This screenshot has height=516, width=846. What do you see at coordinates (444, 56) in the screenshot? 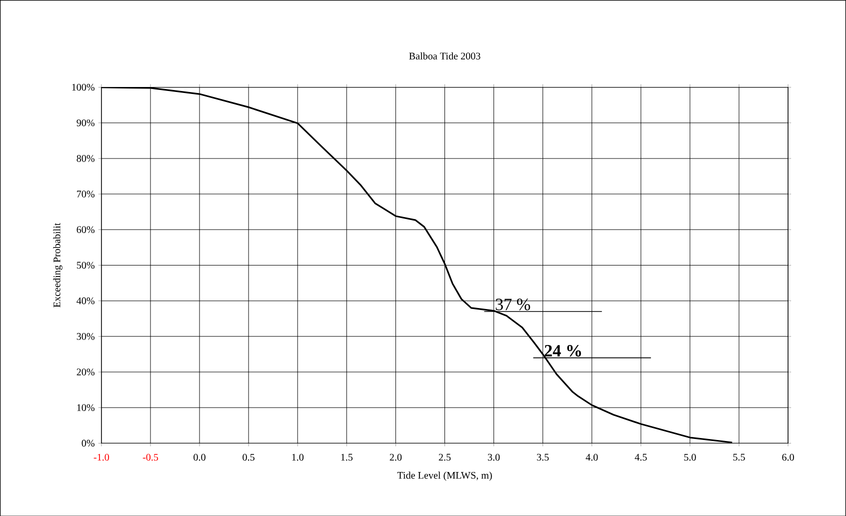
I see `chart-title: Balboa Tide 2003` at bounding box center [444, 56].